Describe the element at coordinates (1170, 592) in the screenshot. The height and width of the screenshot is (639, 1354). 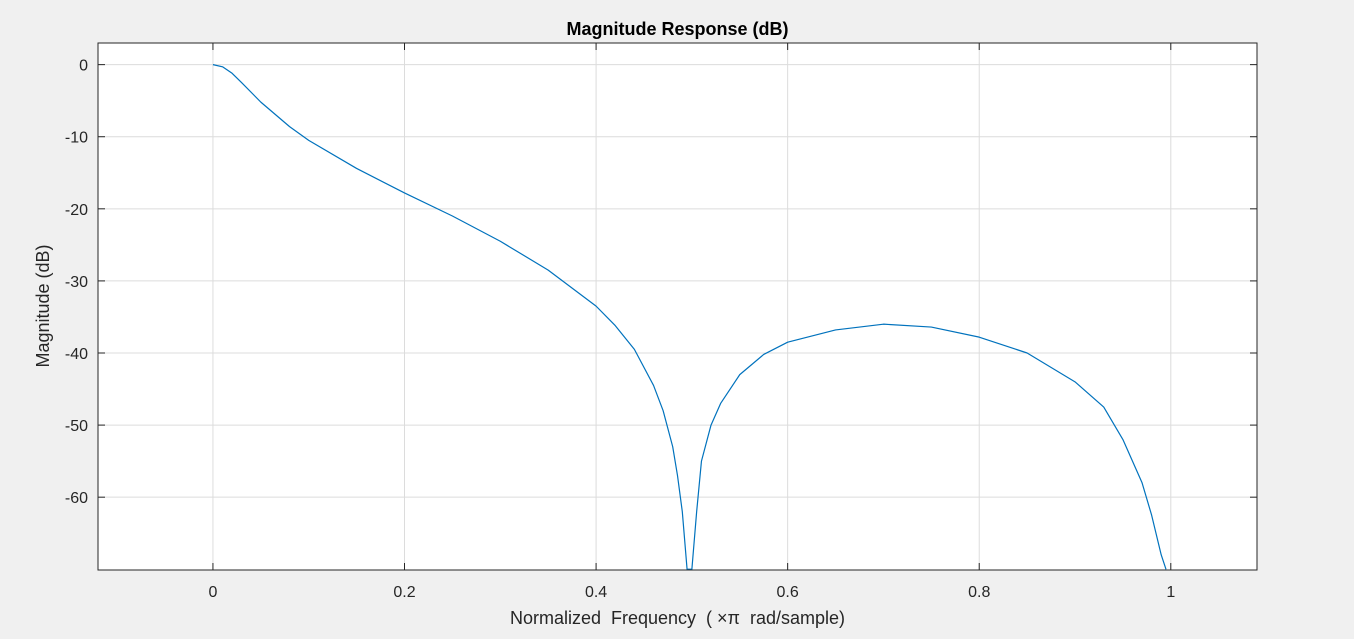
I see `x-tick-label: 1` at that location.